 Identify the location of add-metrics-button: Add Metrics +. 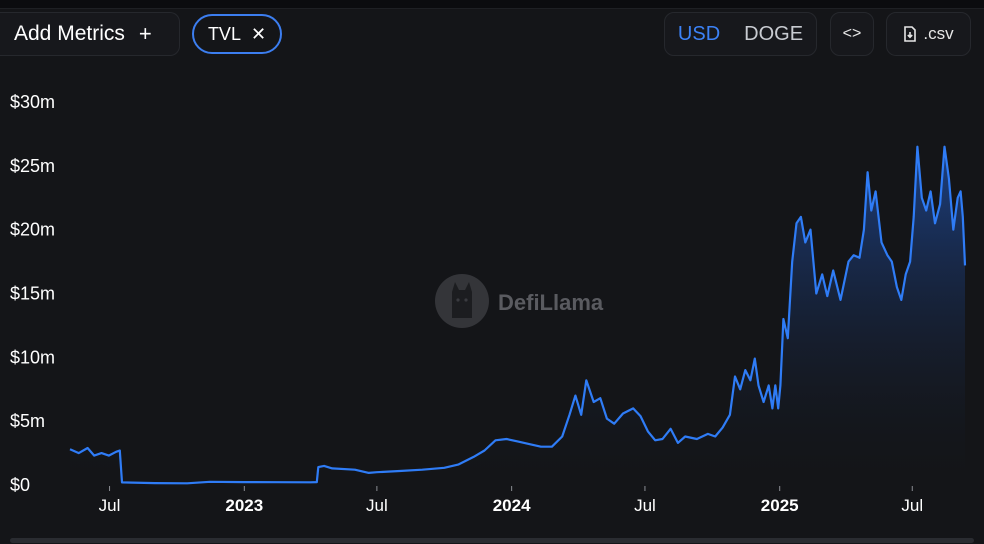
(90, 34).